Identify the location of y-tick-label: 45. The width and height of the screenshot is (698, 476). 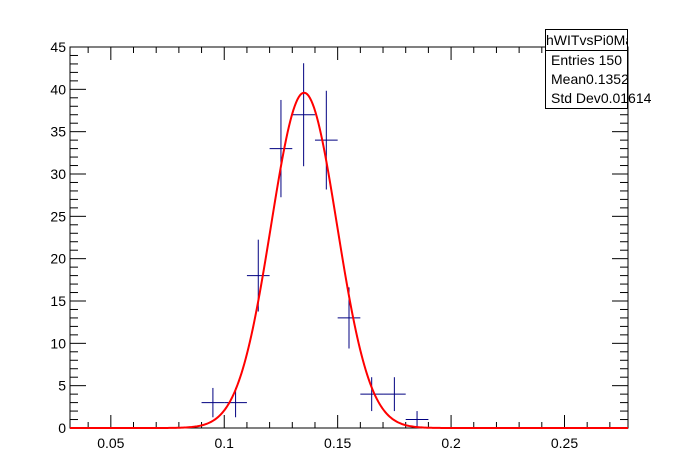
(58, 47).